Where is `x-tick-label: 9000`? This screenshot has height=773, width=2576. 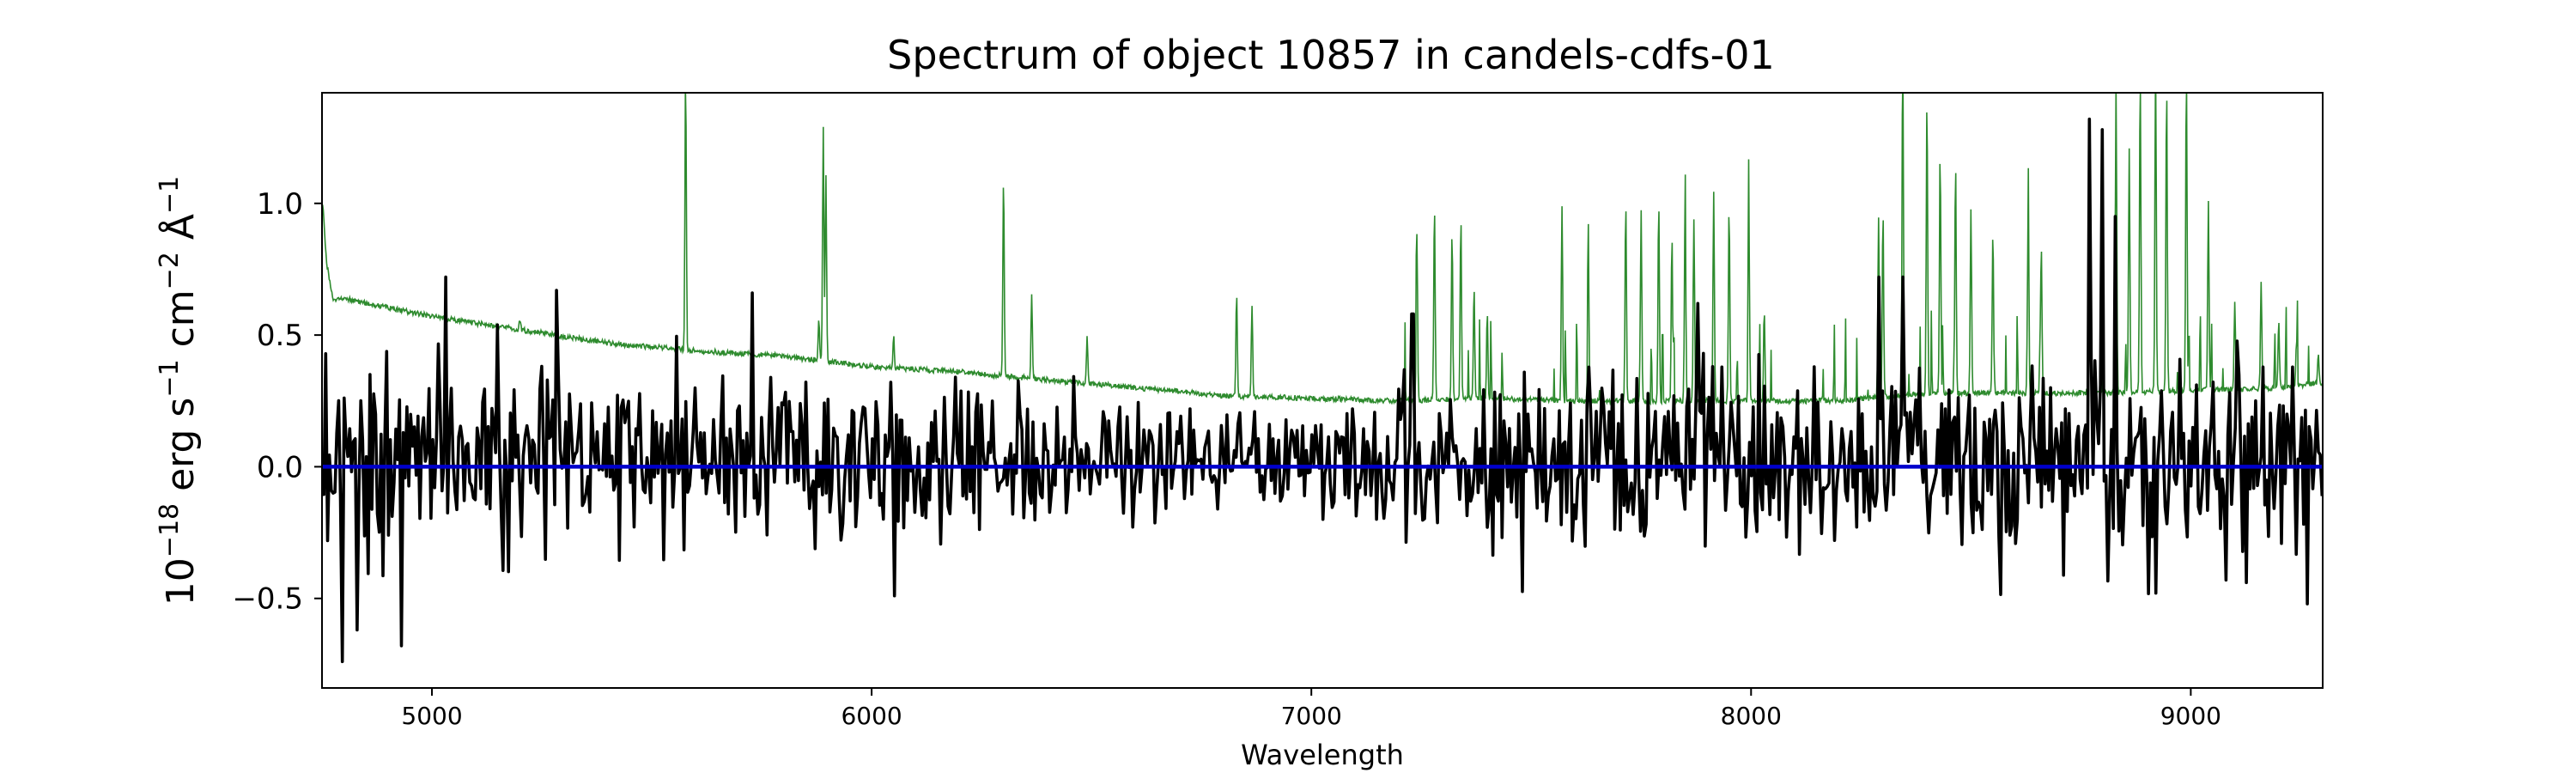 x-tick-label: 9000 is located at coordinates (2190, 716).